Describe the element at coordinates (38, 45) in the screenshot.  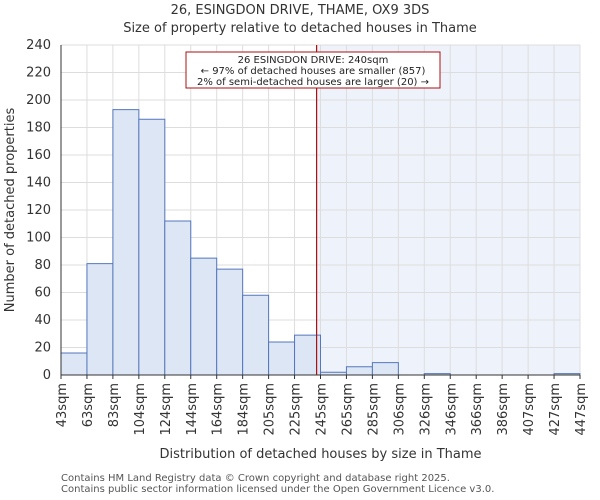
I see `y-tick-label: 240` at that location.